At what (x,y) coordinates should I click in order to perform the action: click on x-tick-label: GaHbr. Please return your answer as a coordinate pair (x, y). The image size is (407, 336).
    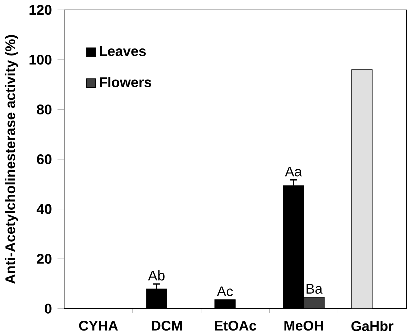
    Looking at the image, I should click on (373, 326).